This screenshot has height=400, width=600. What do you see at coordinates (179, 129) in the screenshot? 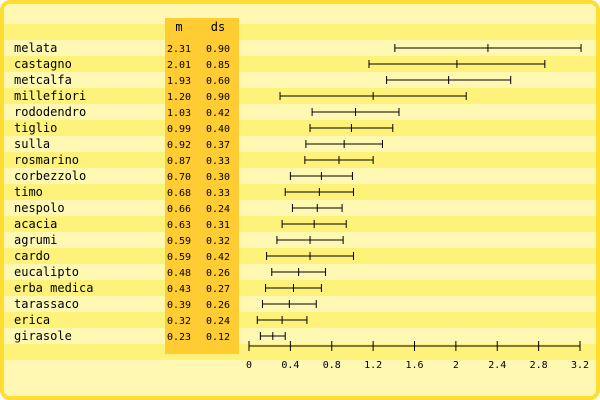
I see `mean-value: 0.99` at bounding box center [179, 129].